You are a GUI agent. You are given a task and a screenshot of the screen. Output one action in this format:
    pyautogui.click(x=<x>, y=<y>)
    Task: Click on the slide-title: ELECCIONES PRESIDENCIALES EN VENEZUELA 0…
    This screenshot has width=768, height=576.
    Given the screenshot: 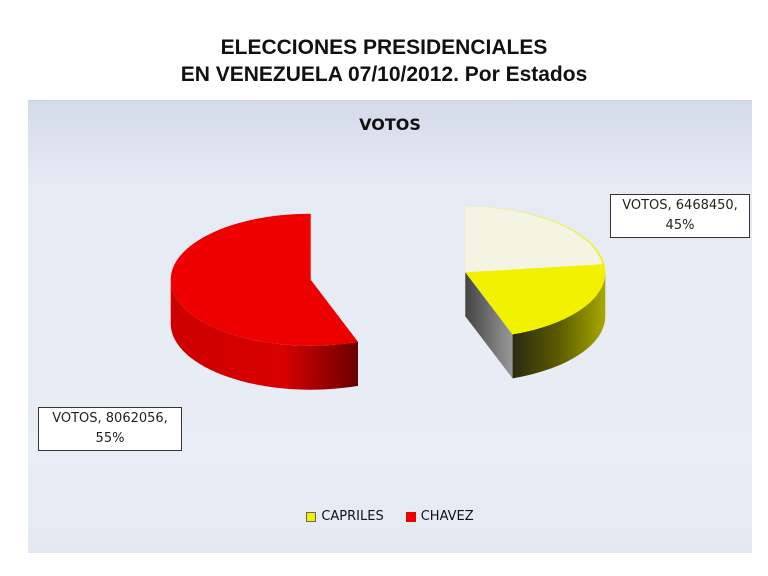 What is the action you would take?
    pyautogui.click(x=384, y=61)
    